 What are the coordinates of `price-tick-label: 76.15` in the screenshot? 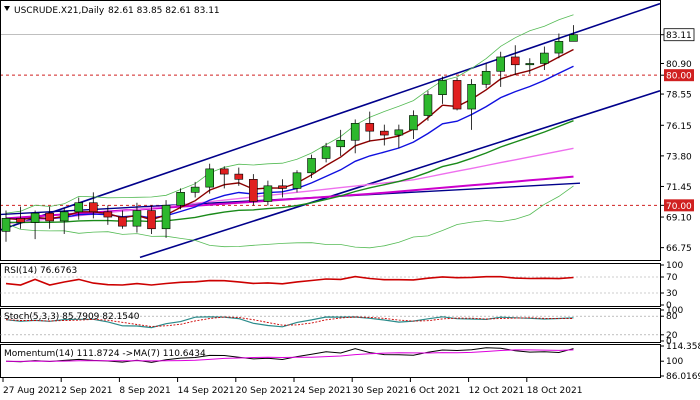 It's located at (679, 127).